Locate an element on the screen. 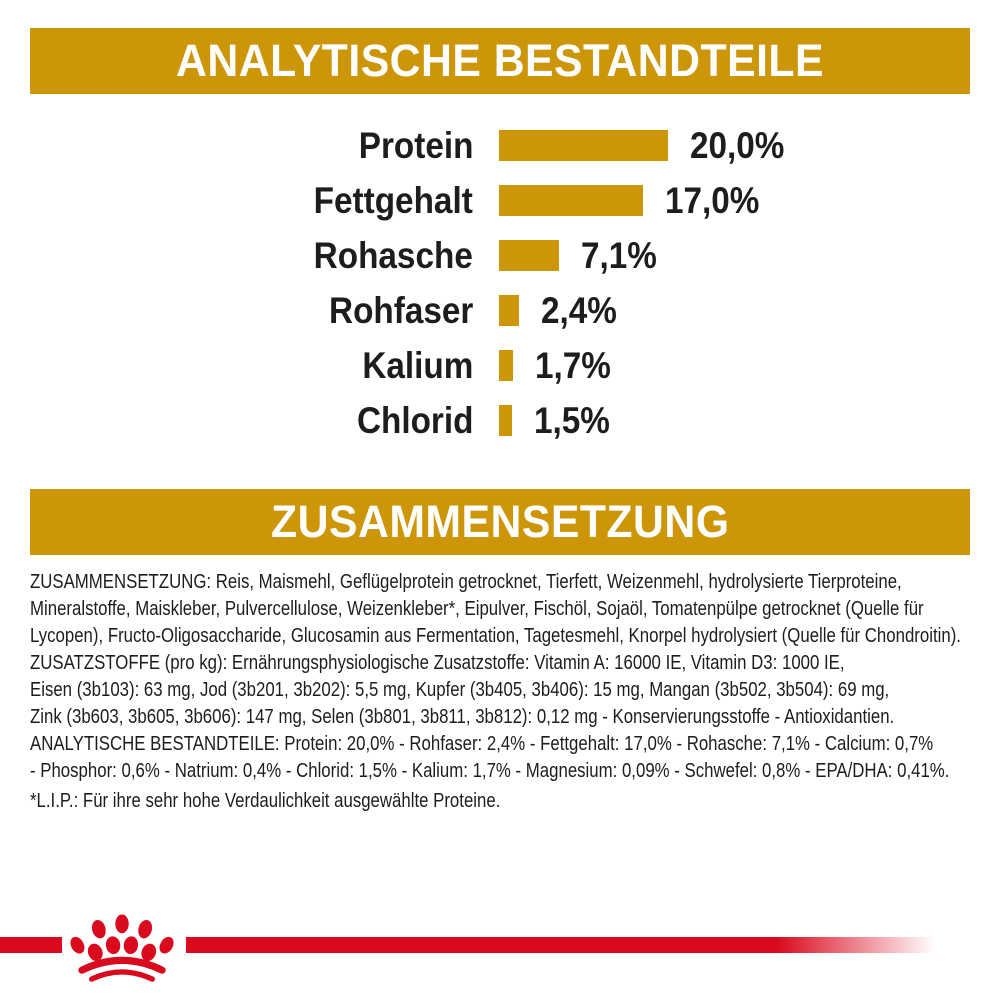  chart-category-label: Rohfaser is located at coordinates (400, 310).